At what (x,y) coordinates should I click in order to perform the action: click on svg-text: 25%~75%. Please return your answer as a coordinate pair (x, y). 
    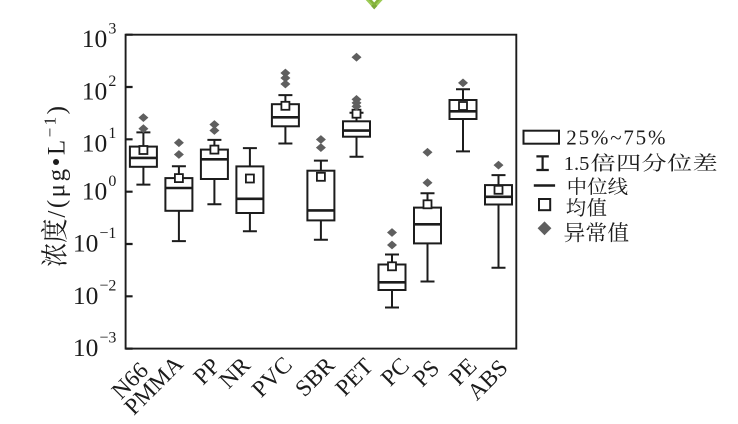
    Looking at the image, I should click on (616, 138).